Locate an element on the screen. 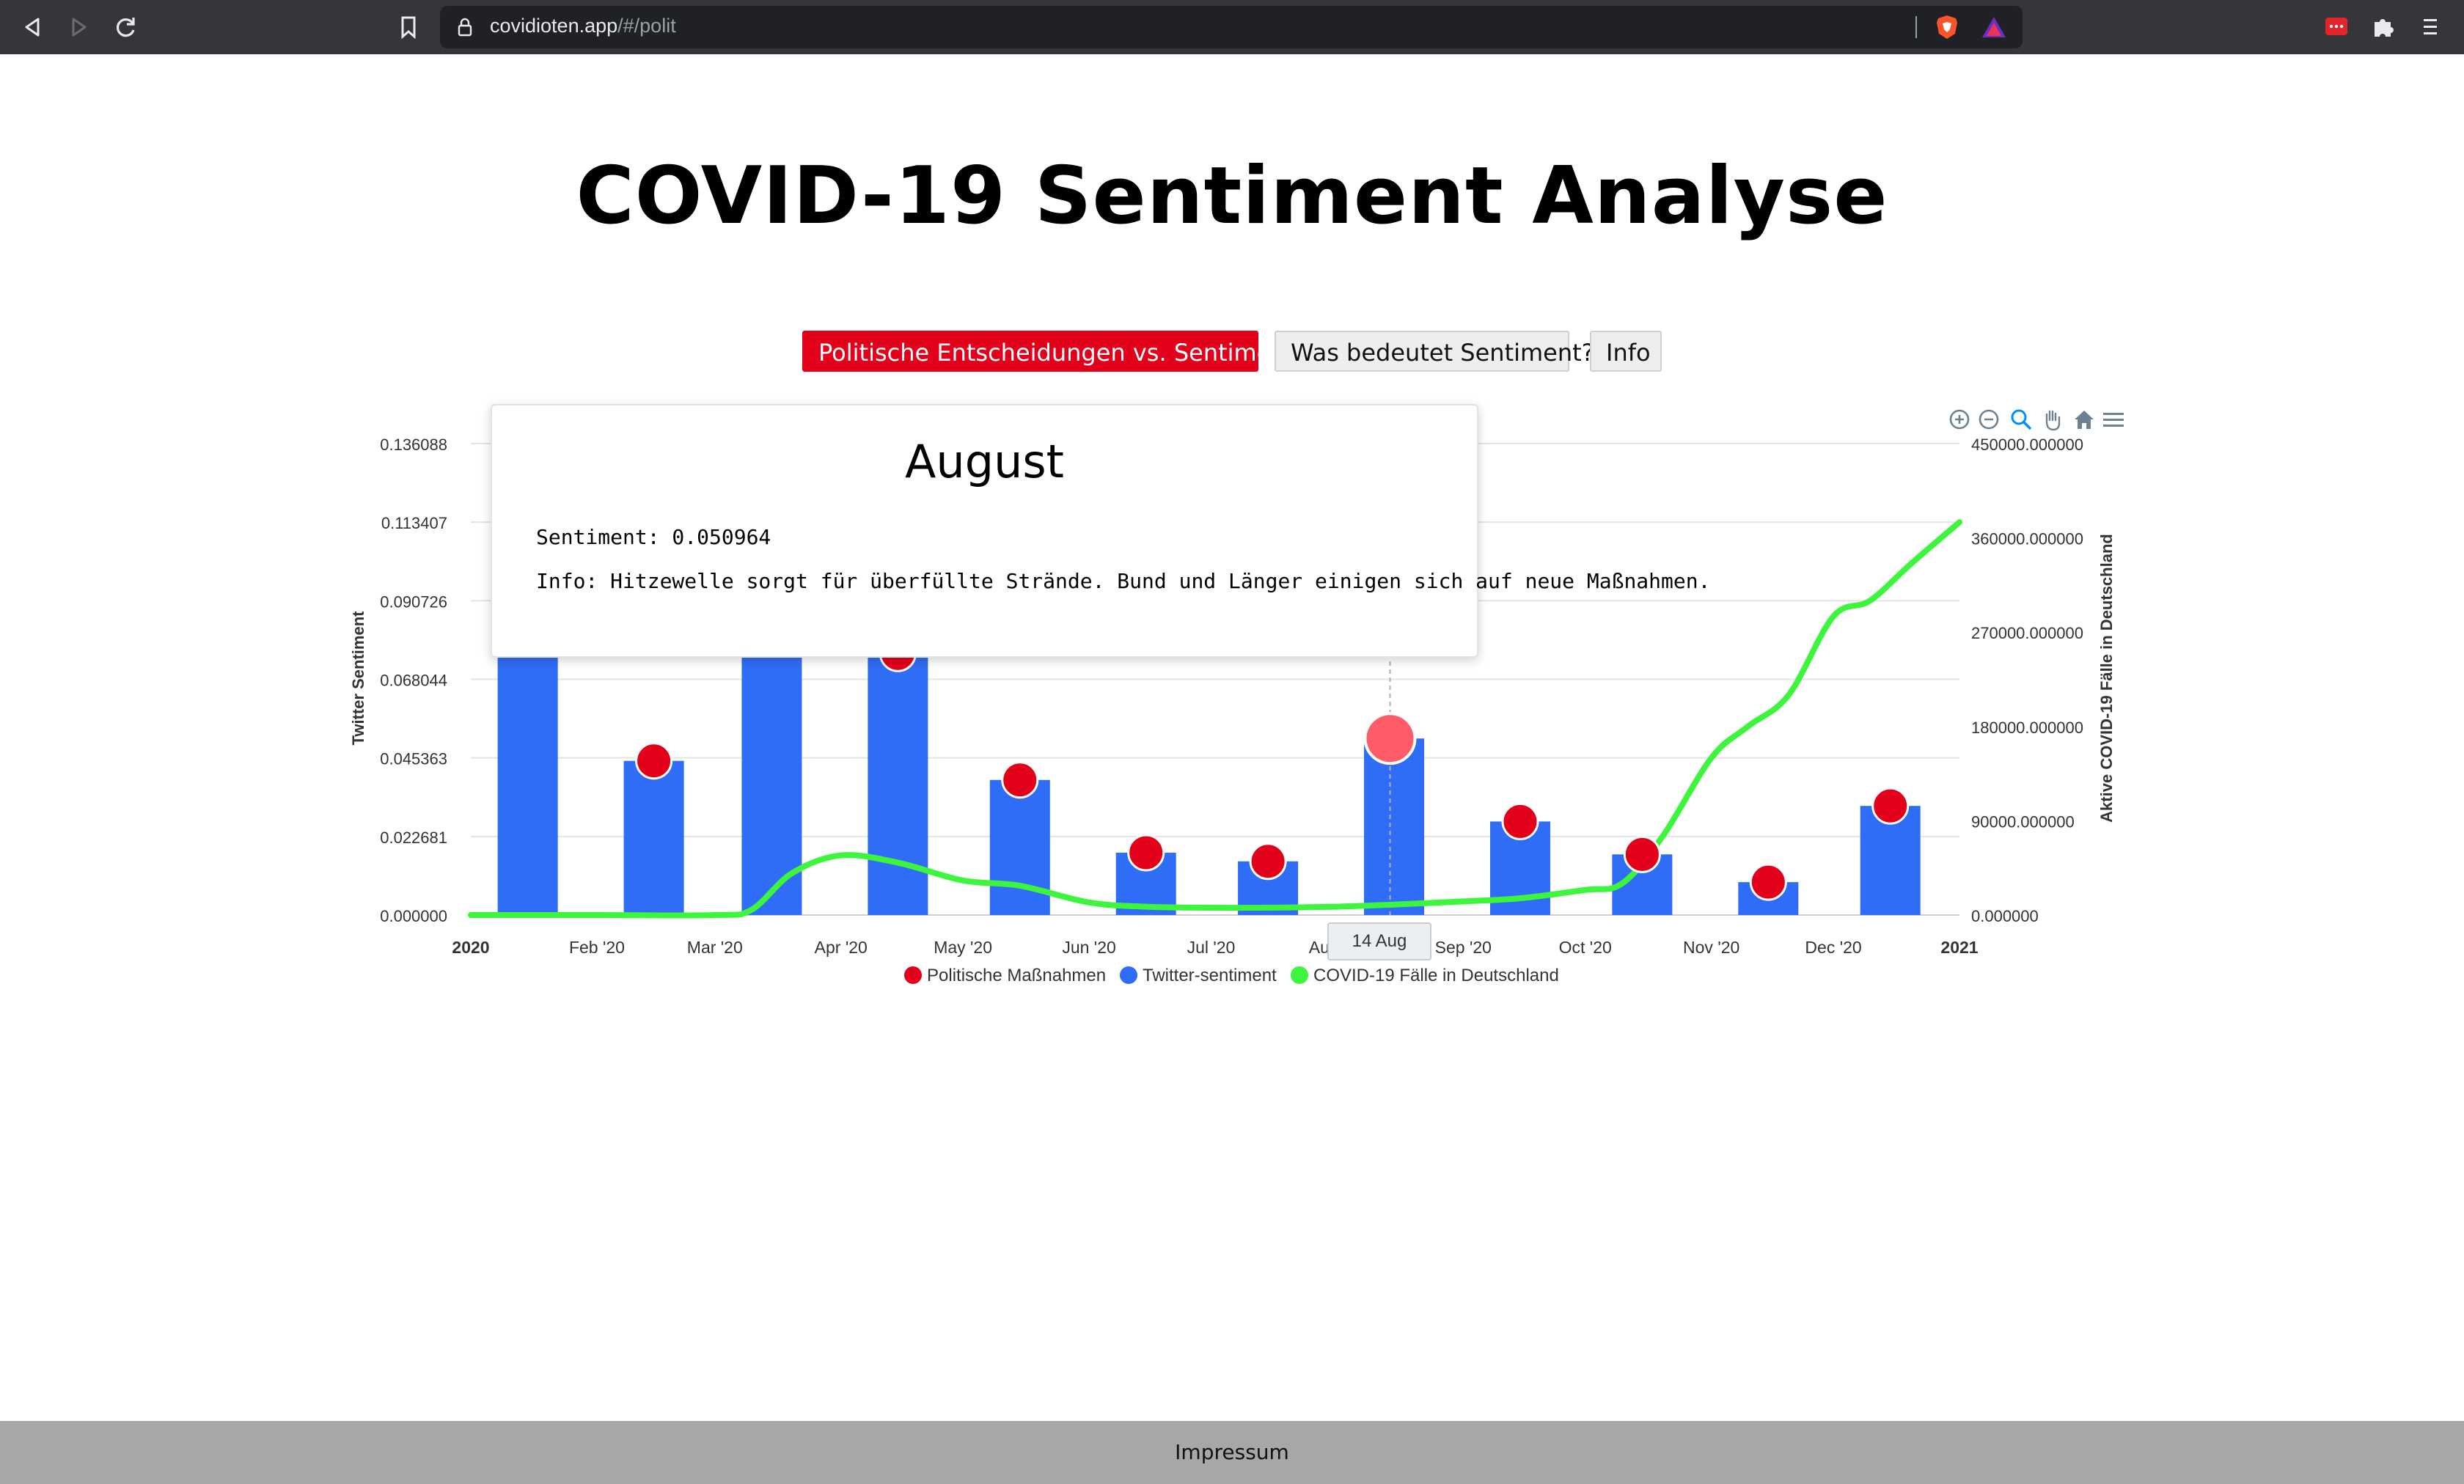 The width and height of the screenshot is (2464, 1484). x-tick-label: Apr '20 is located at coordinates (841, 947).